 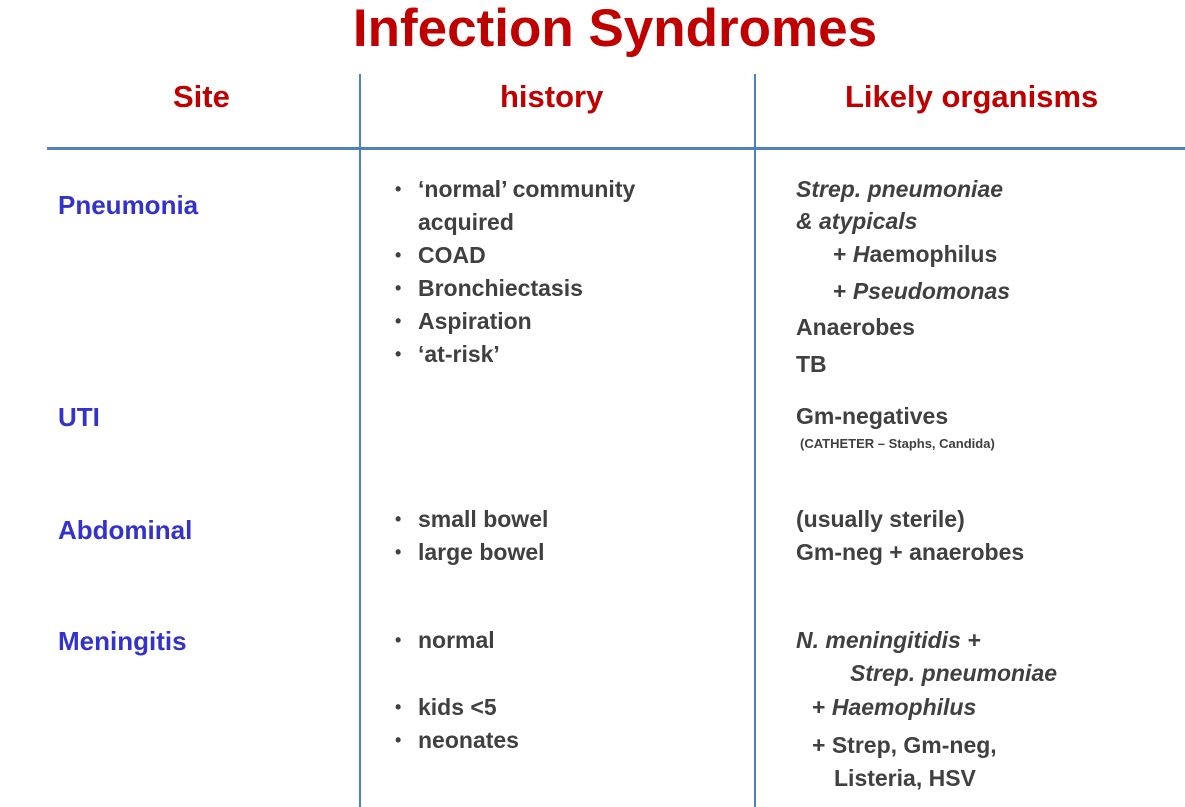 I want to click on list-item: • COAD, so click(x=562, y=255).